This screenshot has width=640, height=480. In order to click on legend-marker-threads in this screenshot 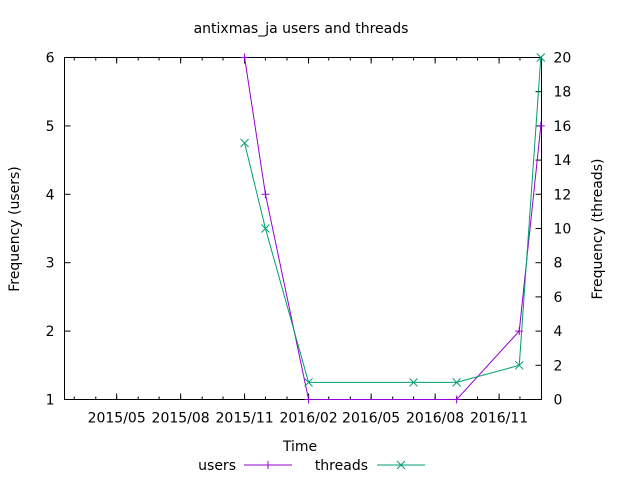, I will do `click(401, 465)`.